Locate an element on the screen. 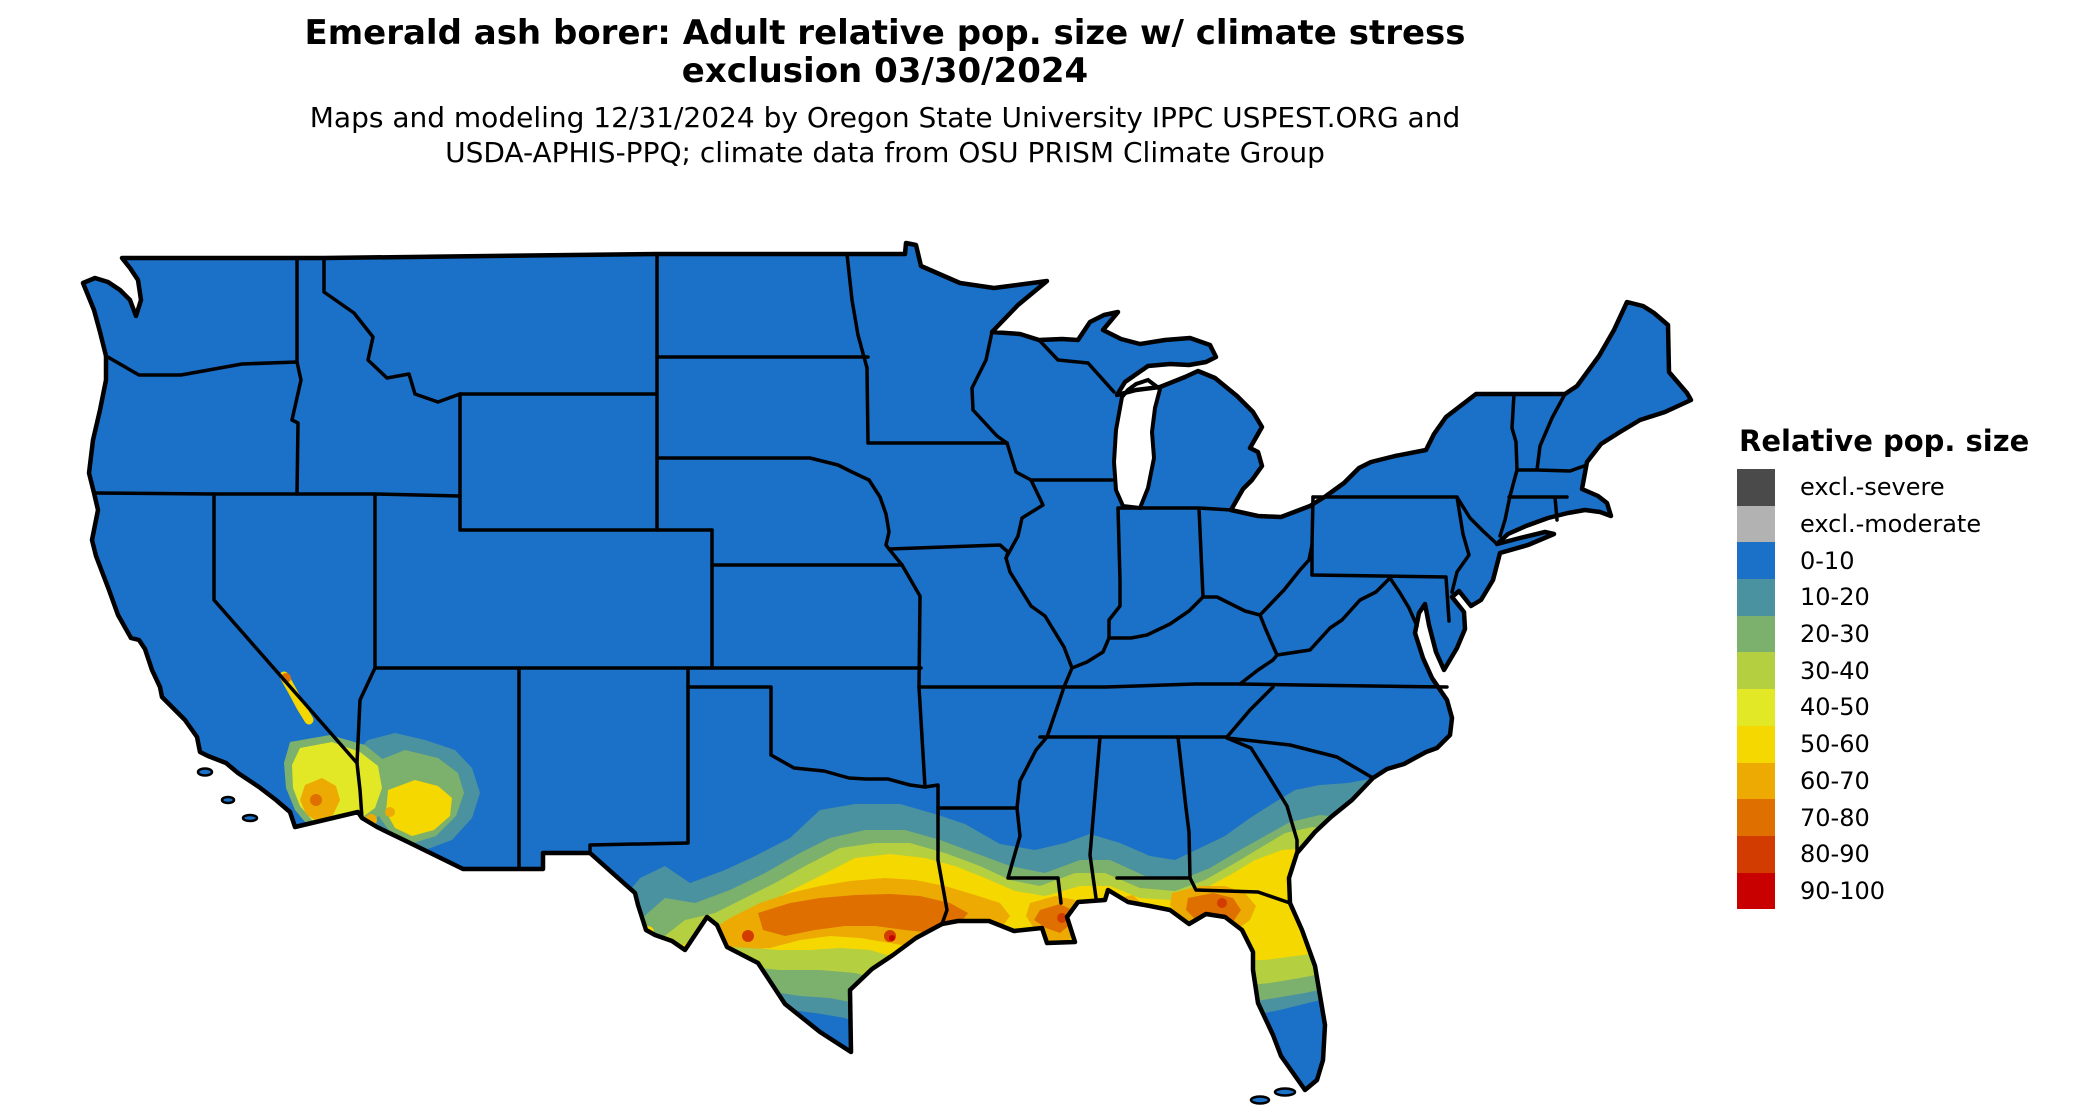 The width and height of the screenshot is (2100, 1116). red-90-speck is located at coordinates (892, 938).